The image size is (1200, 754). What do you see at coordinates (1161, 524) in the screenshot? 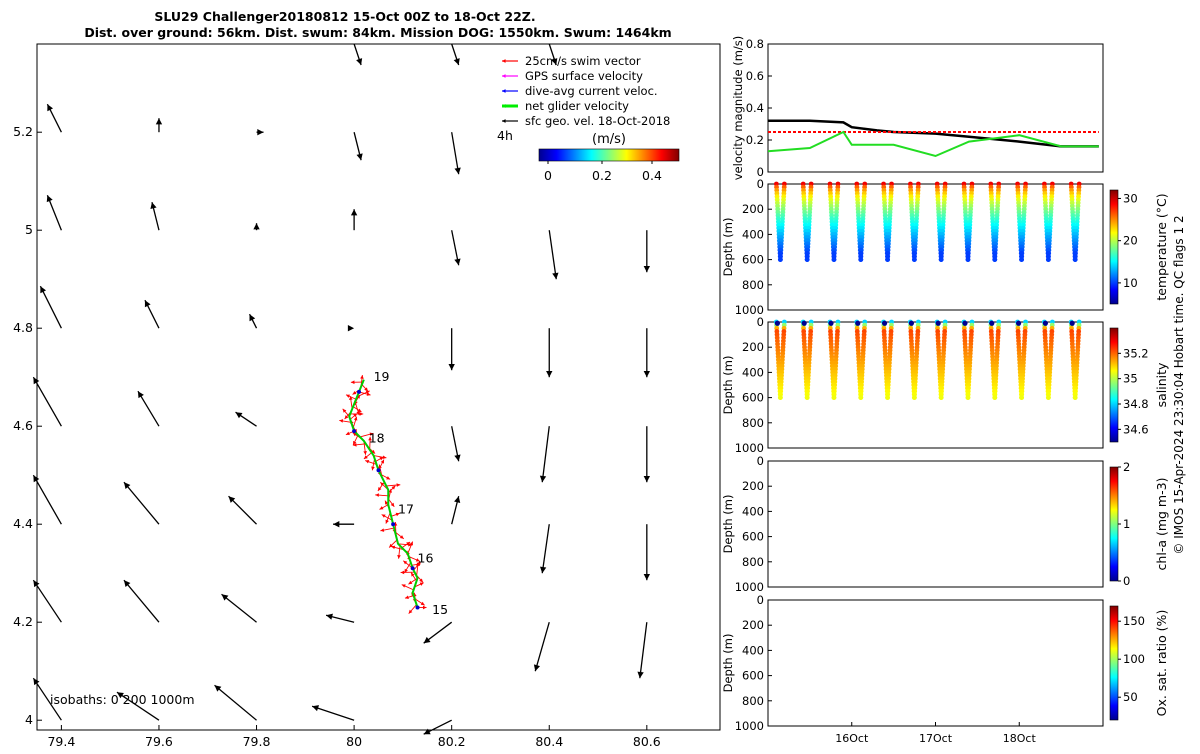
I see `colorbar-label: chl-a (mg m-3)` at bounding box center [1161, 524].